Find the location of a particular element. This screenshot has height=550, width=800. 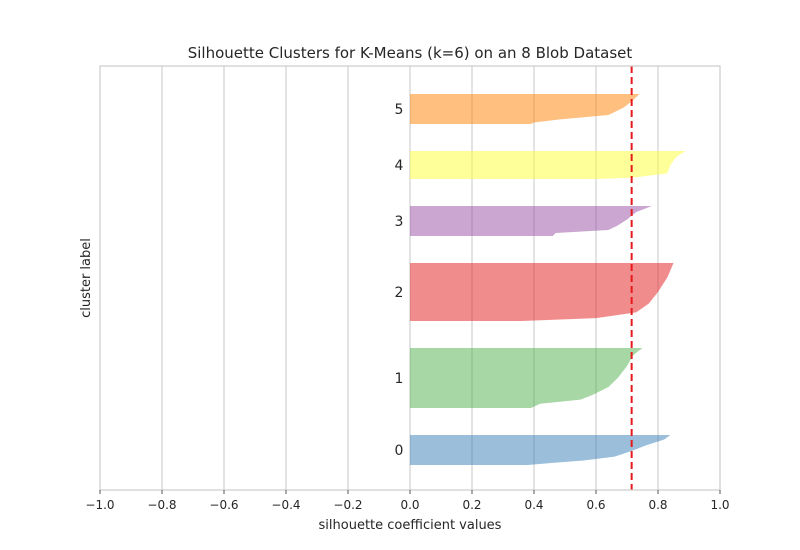

cluster-4-silhouette is located at coordinates (548, 165).